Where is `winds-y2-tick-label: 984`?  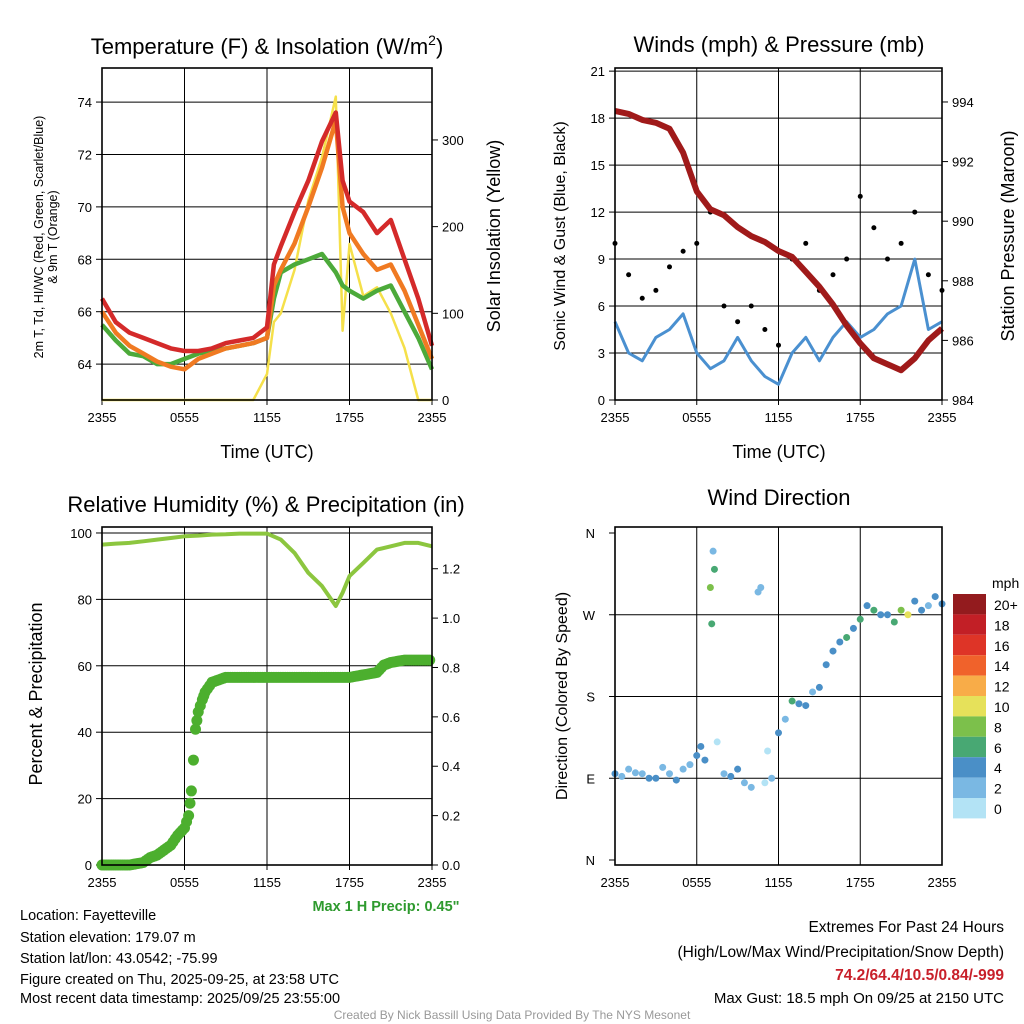 winds-y2-tick-label: 984 is located at coordinates (963, 400).